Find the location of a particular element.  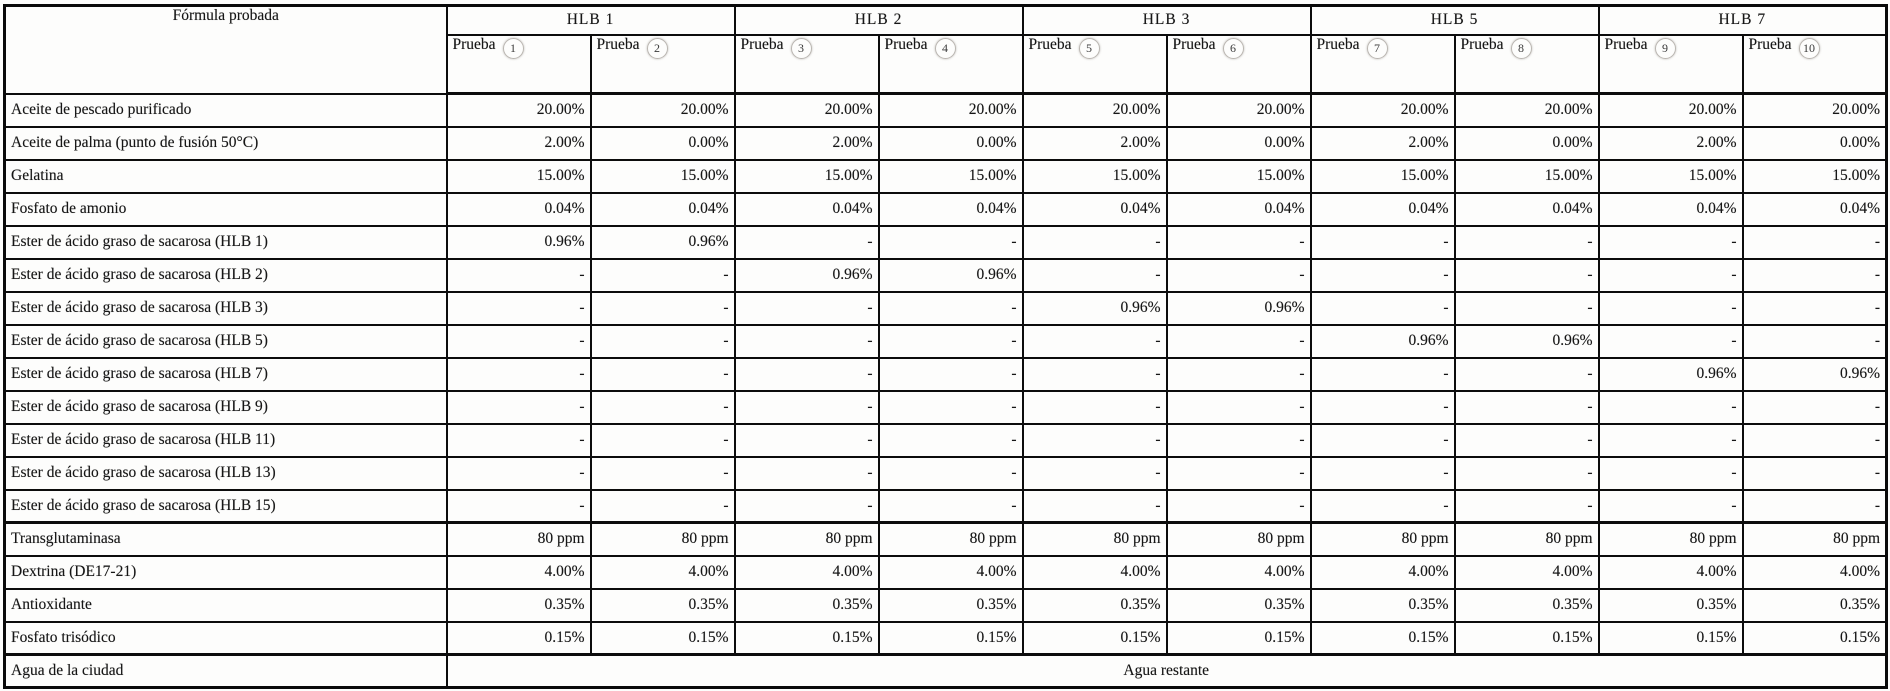

group-header-hlb: HLB 2 is located at coordinates (878, 20).